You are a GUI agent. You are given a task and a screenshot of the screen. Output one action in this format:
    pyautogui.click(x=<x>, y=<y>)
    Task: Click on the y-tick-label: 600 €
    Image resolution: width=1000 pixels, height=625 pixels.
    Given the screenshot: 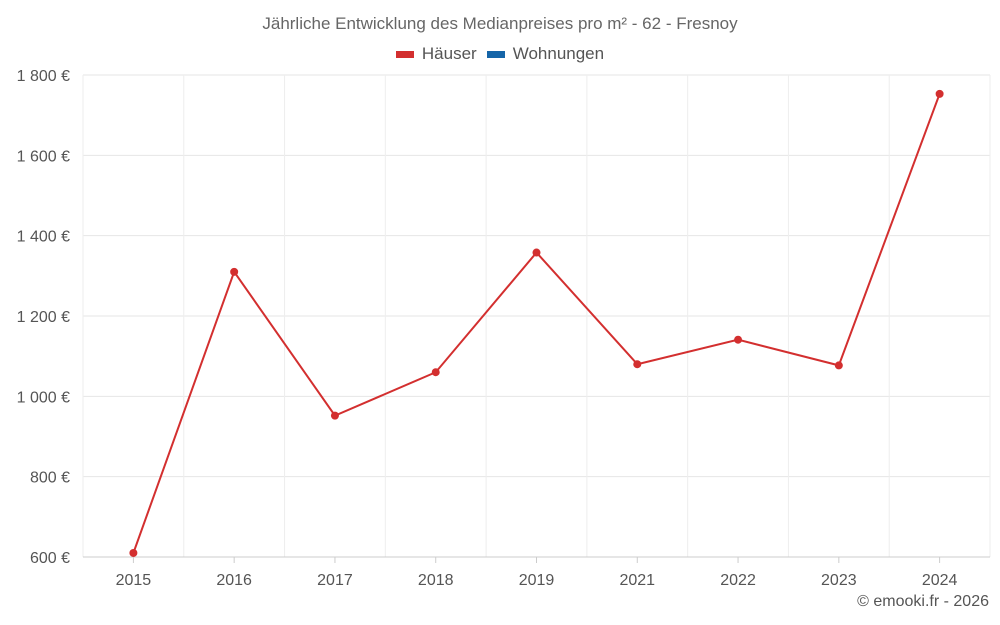 What is the action you would take?
    pyautogui.click(x=50, y=558)
    